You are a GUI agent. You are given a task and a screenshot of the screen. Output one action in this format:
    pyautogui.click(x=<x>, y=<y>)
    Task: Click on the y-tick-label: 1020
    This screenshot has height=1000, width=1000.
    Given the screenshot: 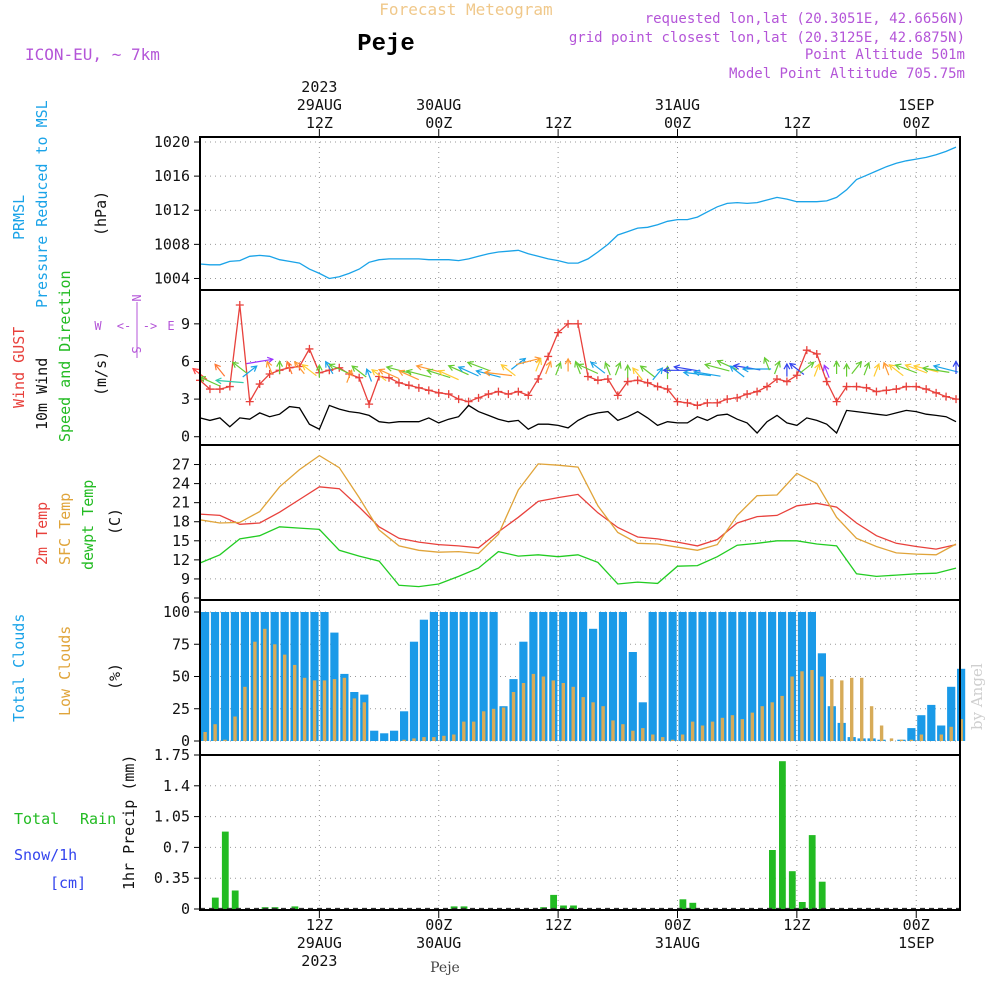 What is the action you would take?
    pyautogui.click(x=172, y=142)
    